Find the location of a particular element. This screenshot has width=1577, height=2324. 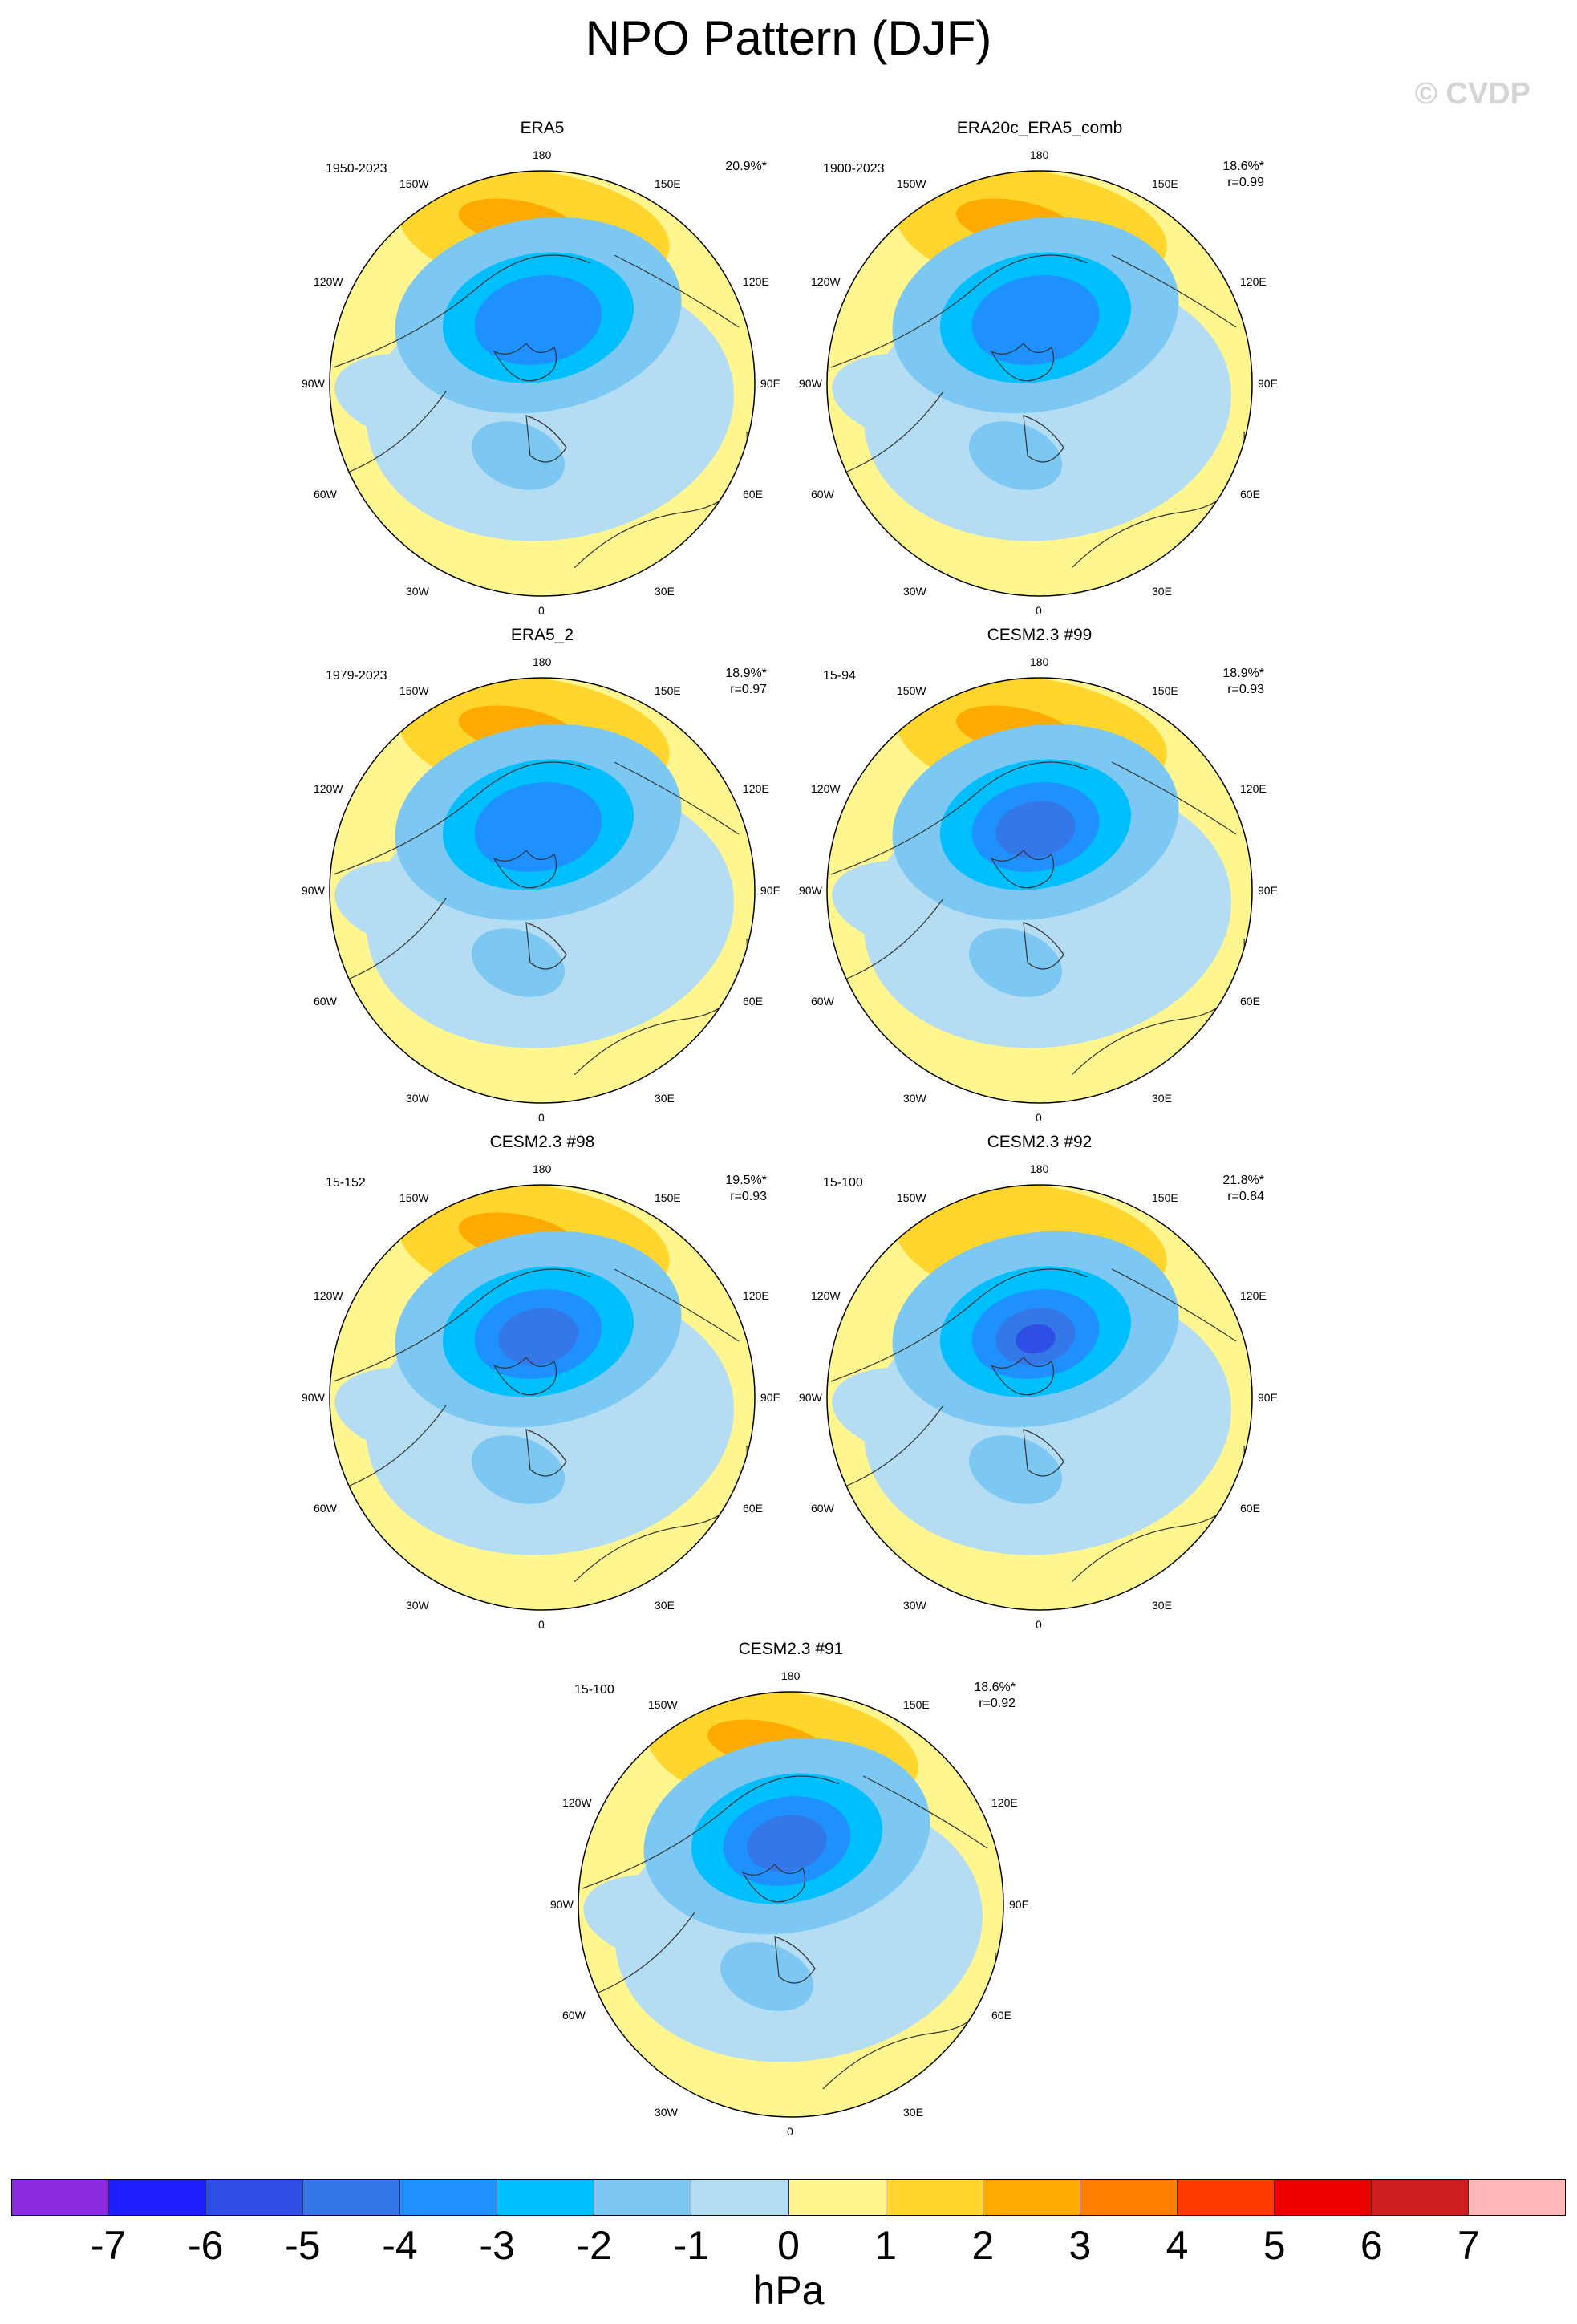

panel-correlation: r=0.99 is located at coordinates (1245, 182).